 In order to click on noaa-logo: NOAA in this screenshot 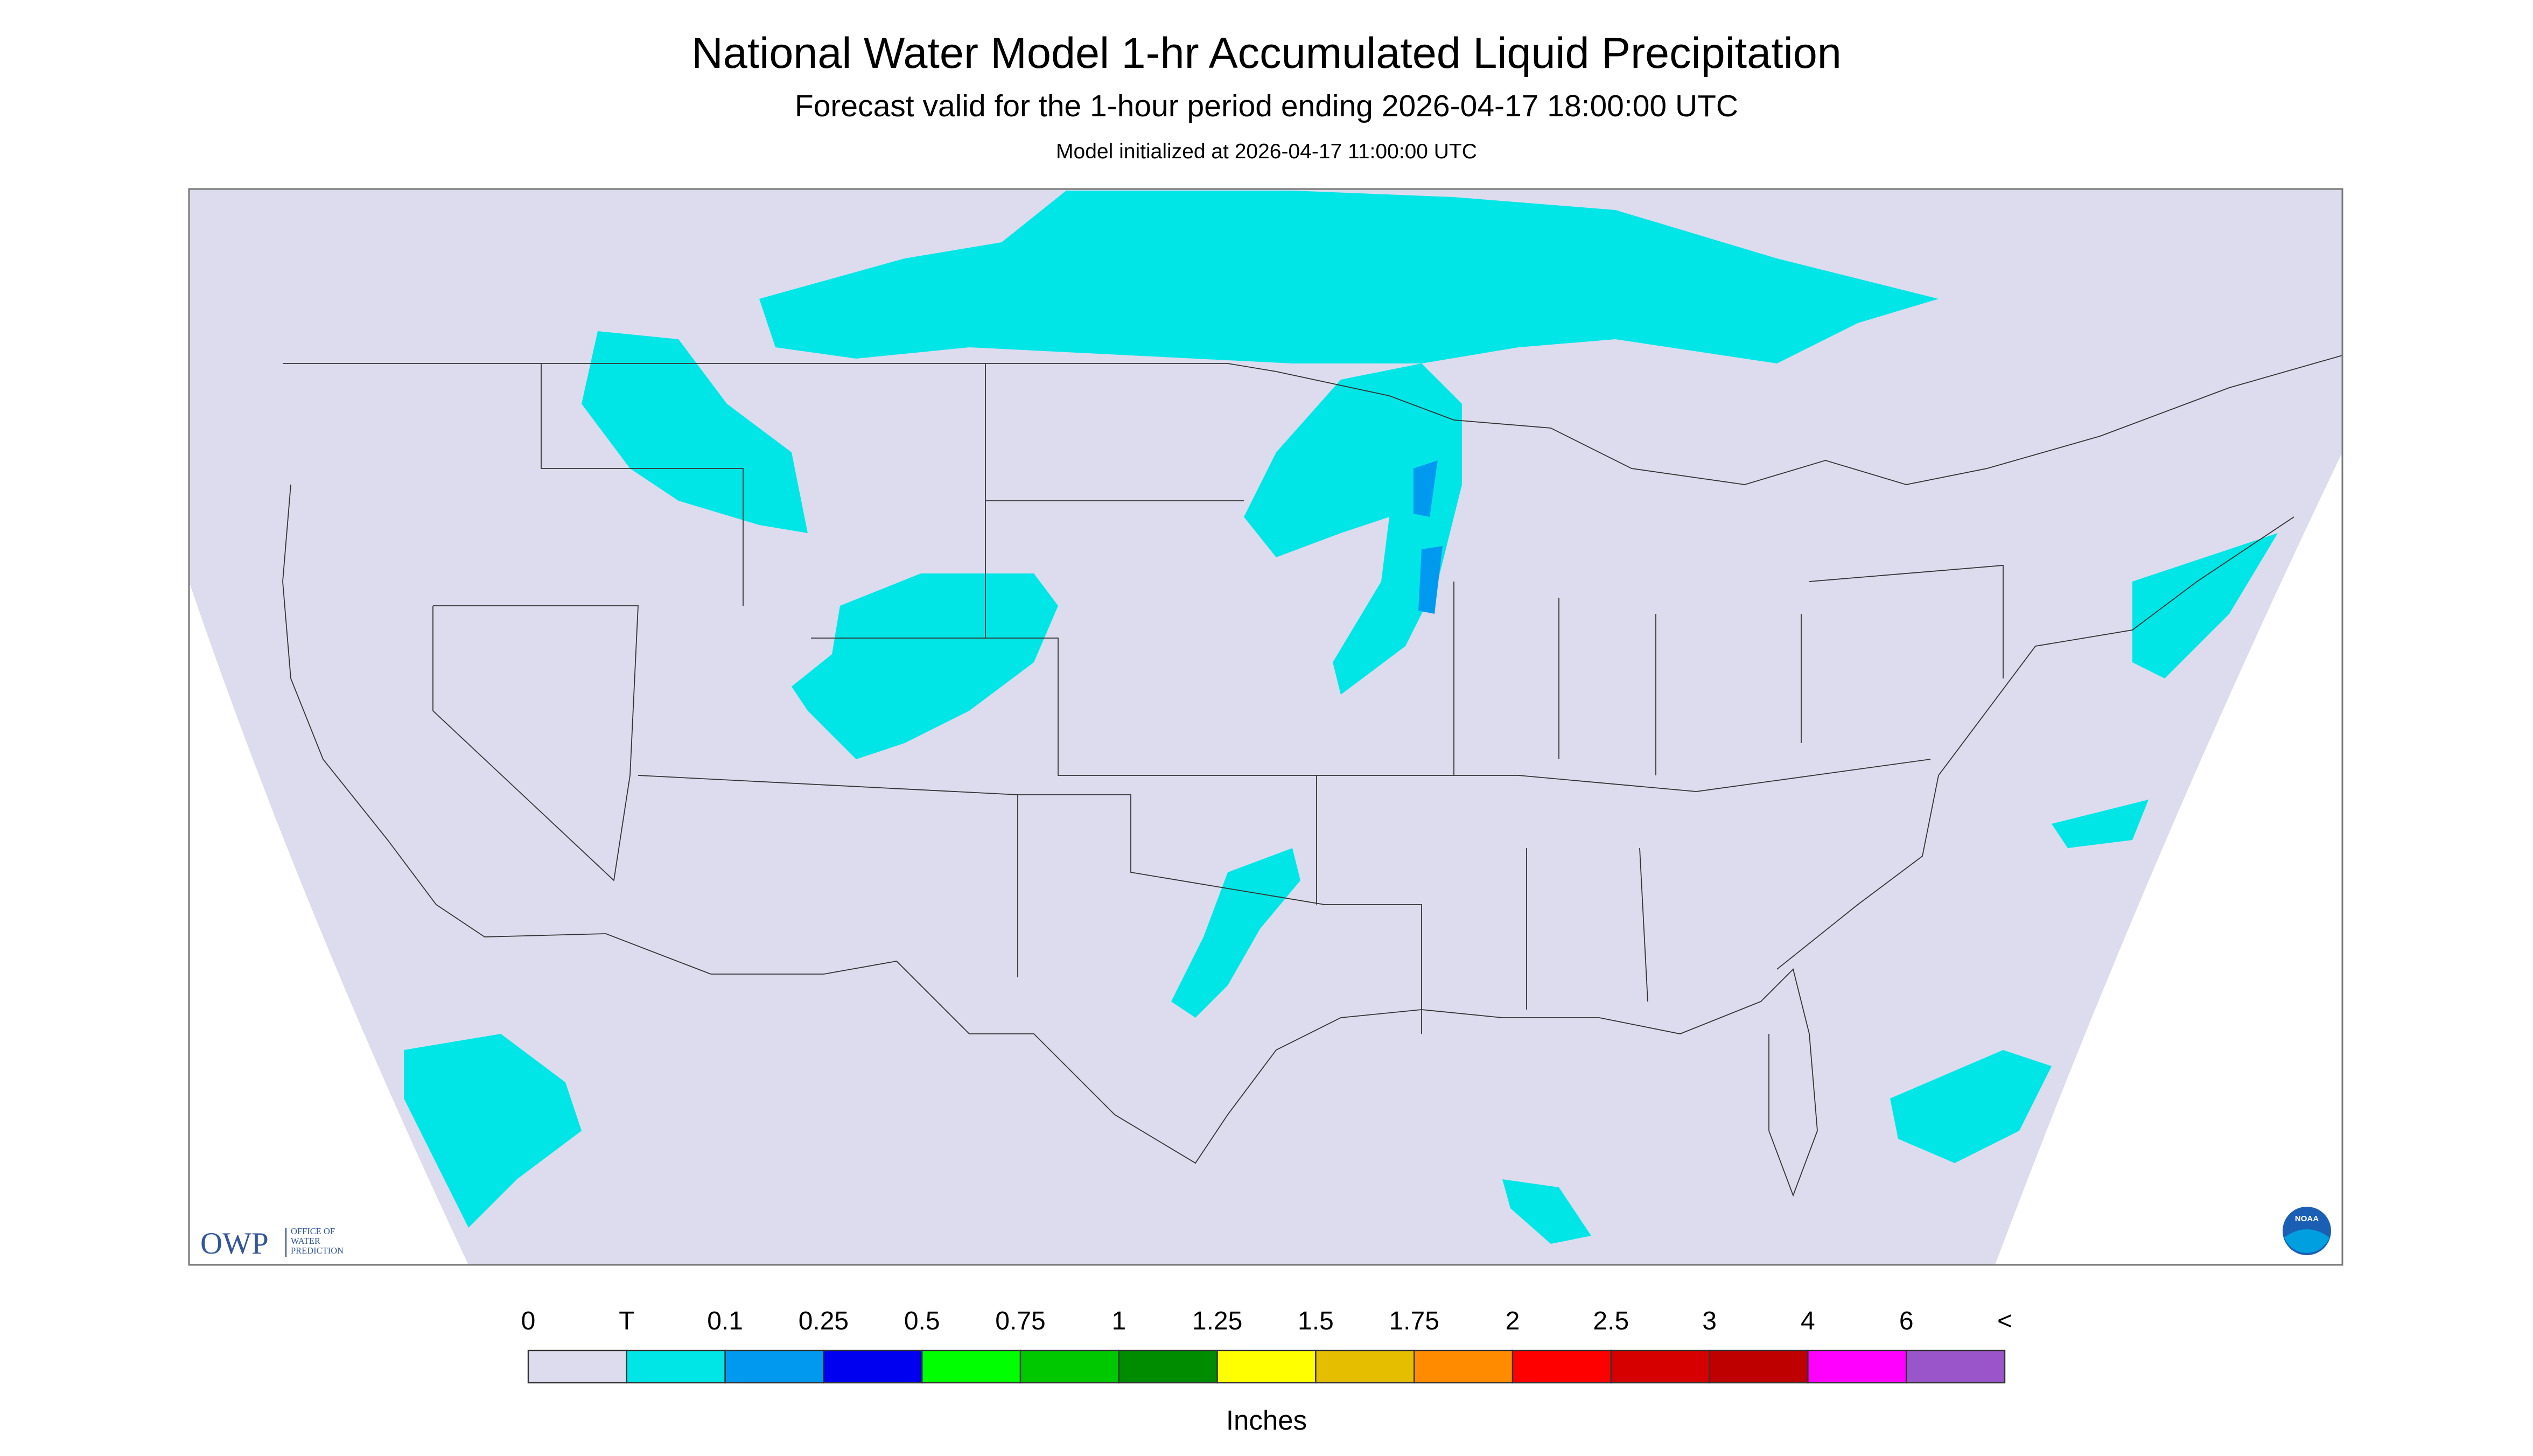, I will do `click(2307, 1231)`.